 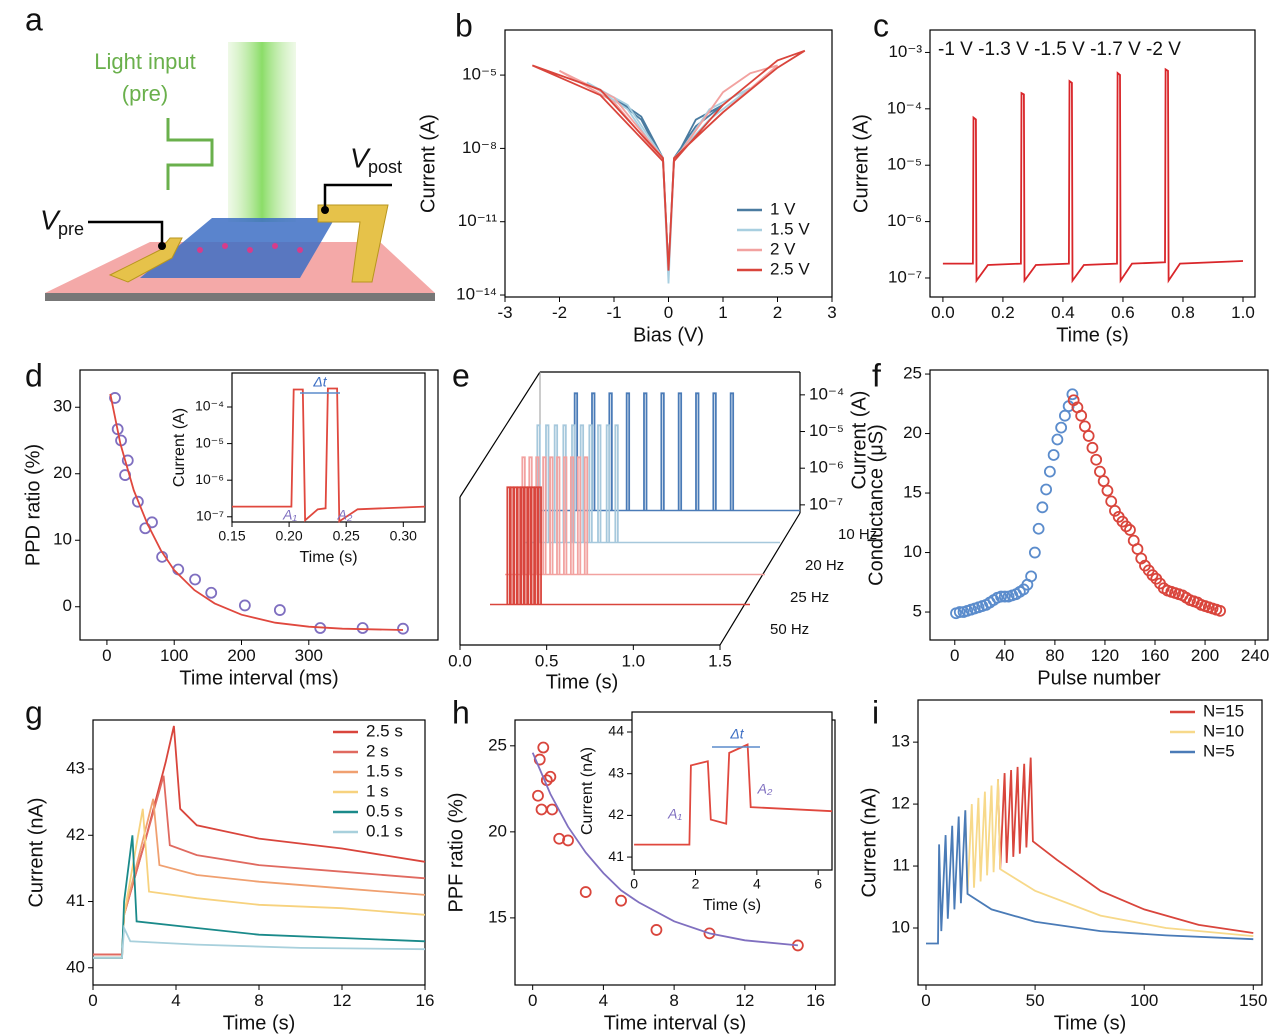 What do you see at coordinates (765, 789) in the screenshot?
I see `annotation: A₂` at bounding box center [765, 789].